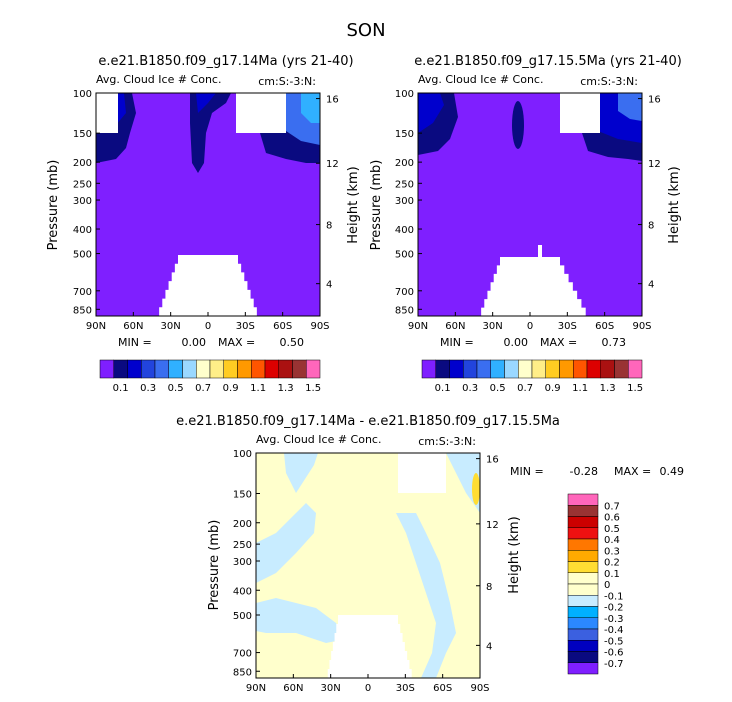 The height and width of the screenshot is (702, 732). What do you see at coordinates (672, 471) in the screenshot?
I see `stat-max-value: 0.49` at bounding box center [672, 471].